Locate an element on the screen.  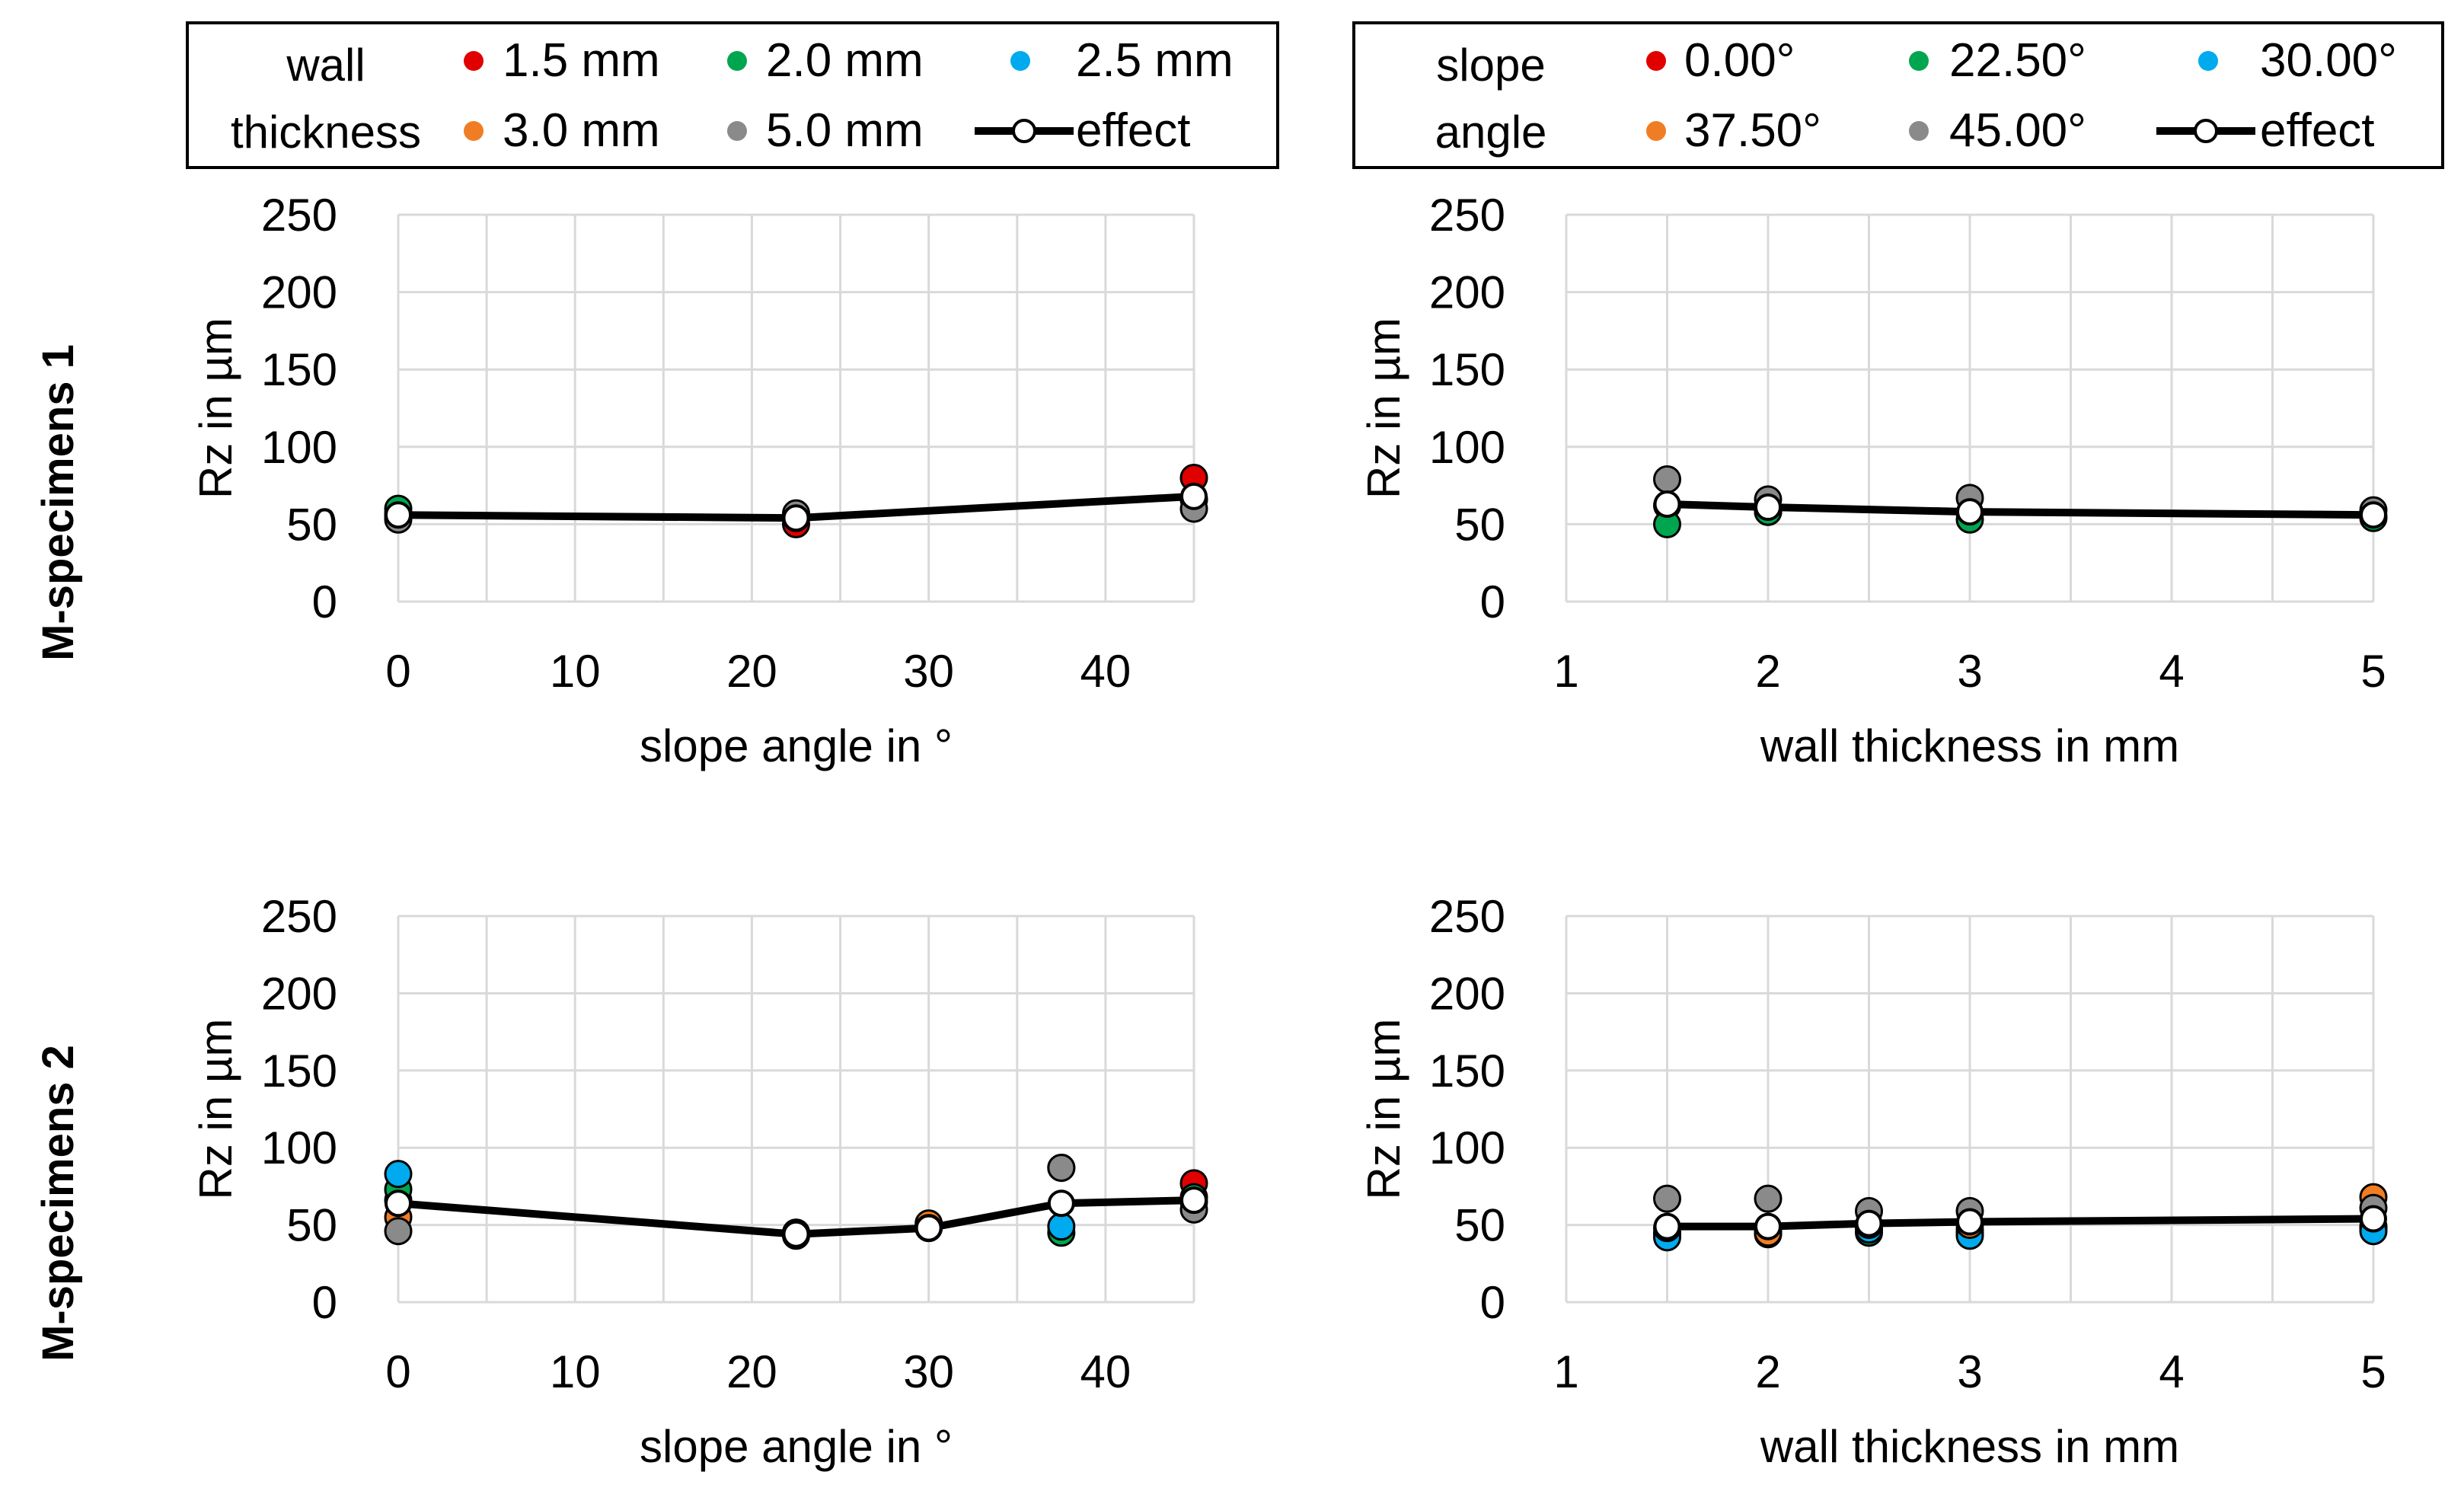
legend-title-line: thickness is located at coordinates (326, 132).